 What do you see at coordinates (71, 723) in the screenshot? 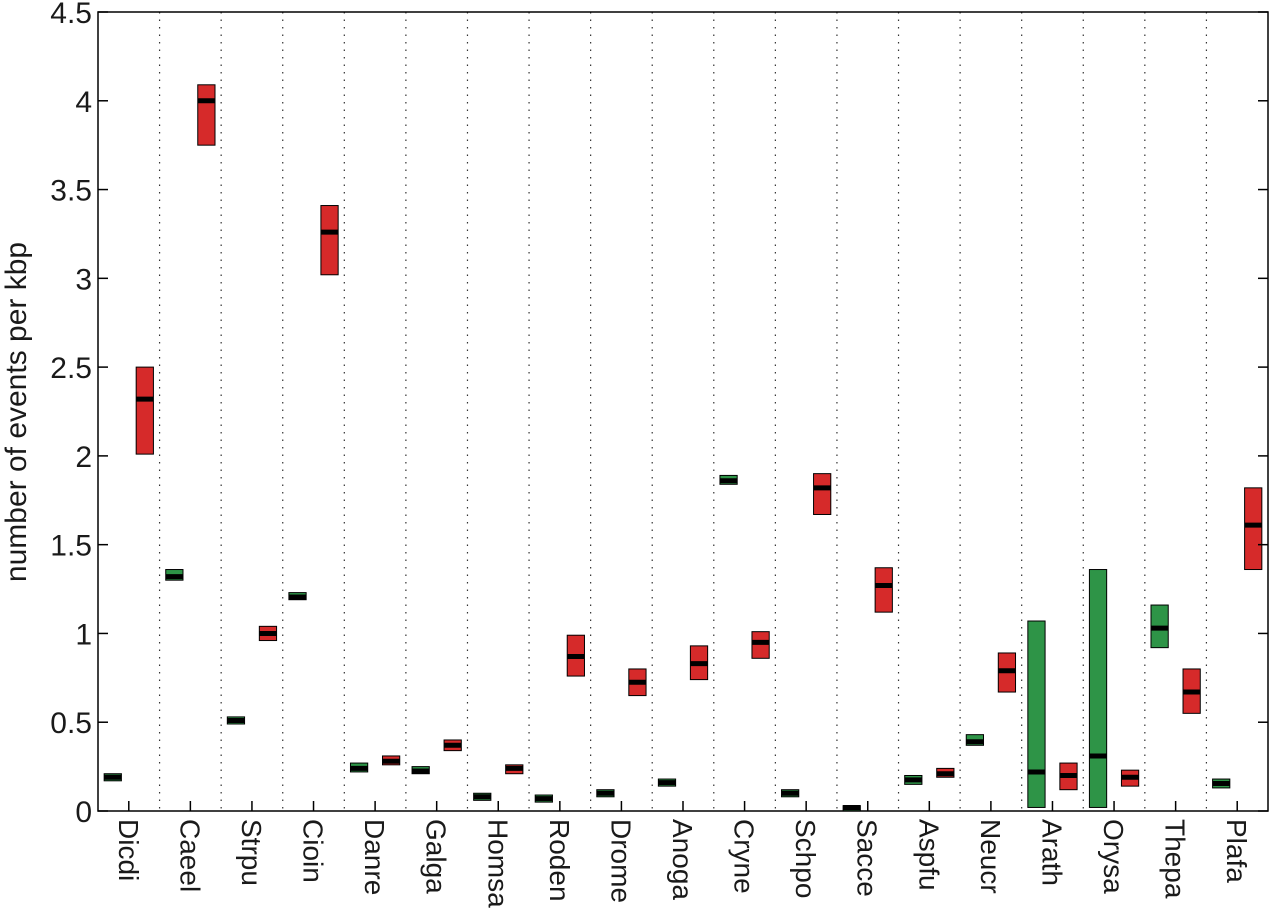
I see `y-tick-label: 0.5` at bounding box center [71, 723].